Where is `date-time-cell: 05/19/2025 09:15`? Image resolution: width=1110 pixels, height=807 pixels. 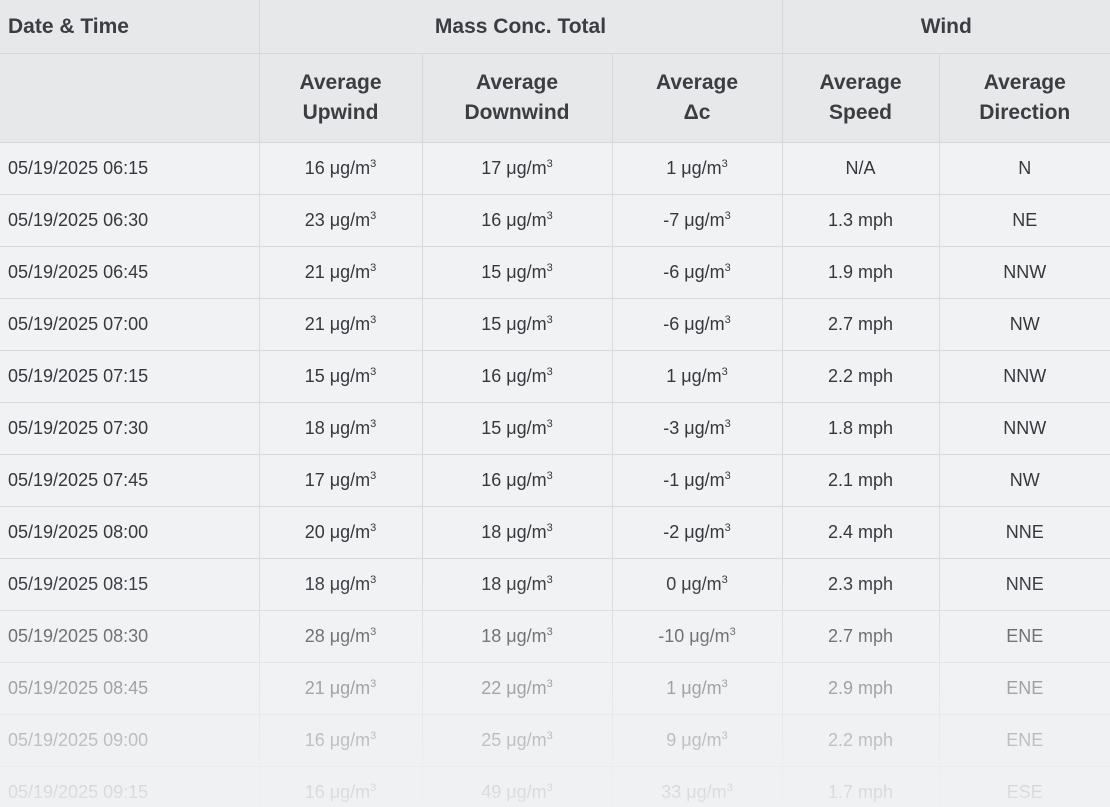
date-time-cell: 05/19/2025 09:15 is located at coordinates (130, 786).